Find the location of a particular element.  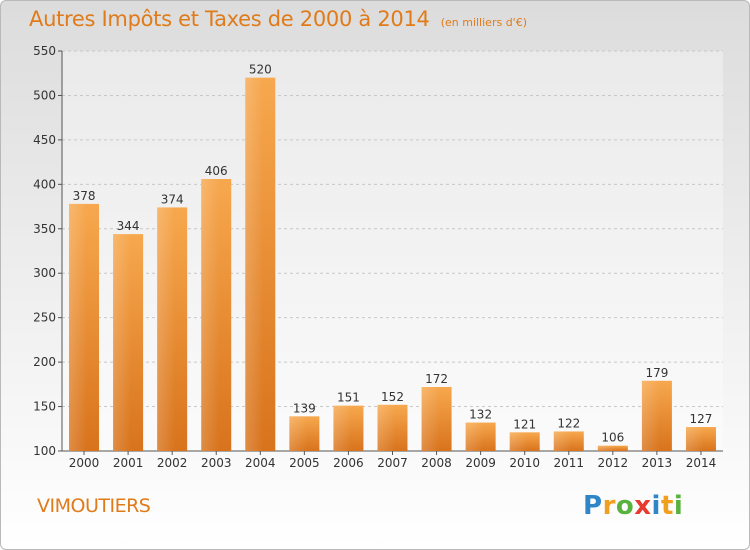

y-tick-label: 350 is located at coordinates (44, 229).